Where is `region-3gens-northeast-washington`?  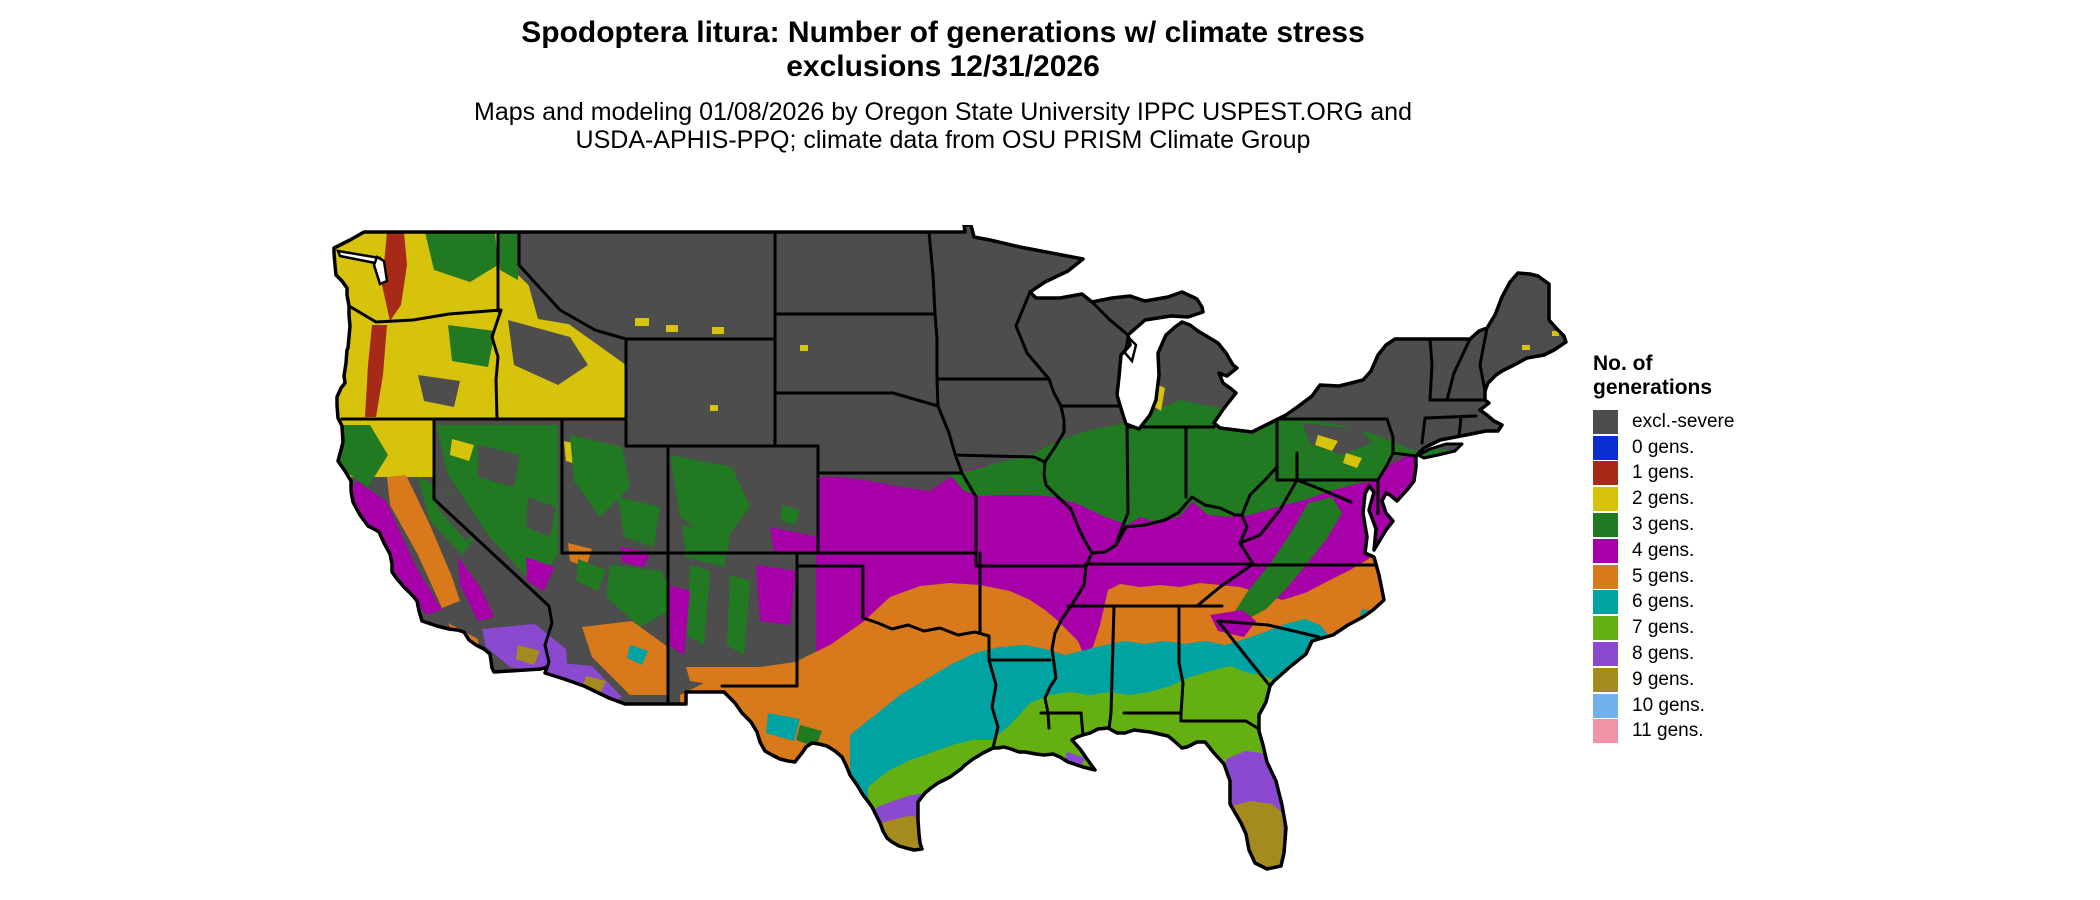
region-3gens-northeast-washington is located at coordinates (471, 257).